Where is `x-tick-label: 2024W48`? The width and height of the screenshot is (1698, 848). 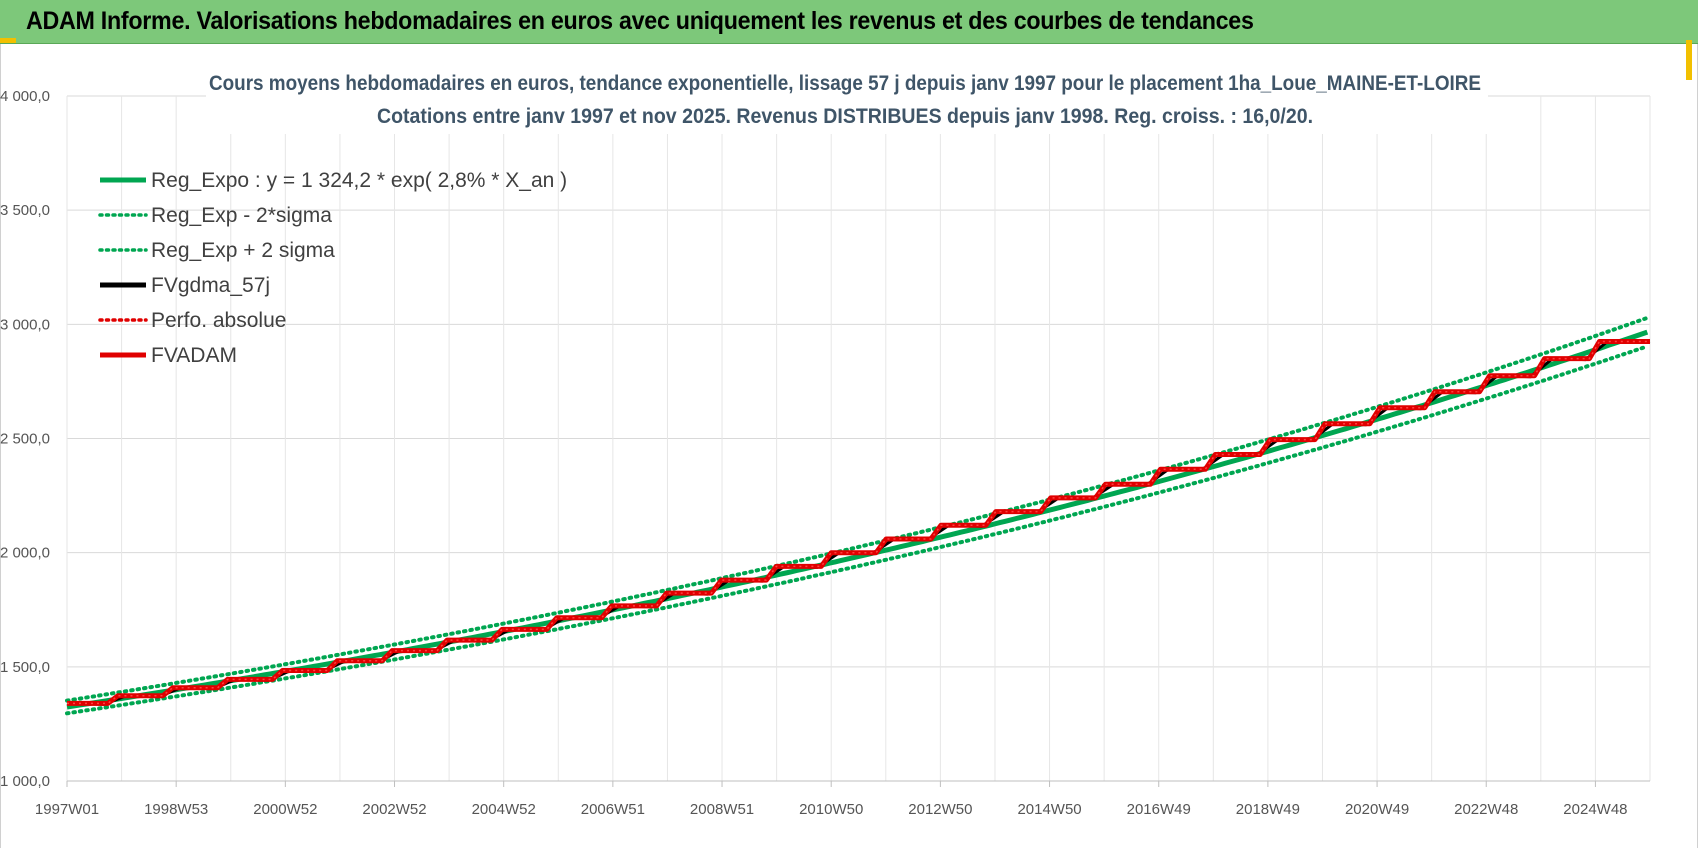 x-tick-label: 2024W48 is located at coordinates (1595, 809).